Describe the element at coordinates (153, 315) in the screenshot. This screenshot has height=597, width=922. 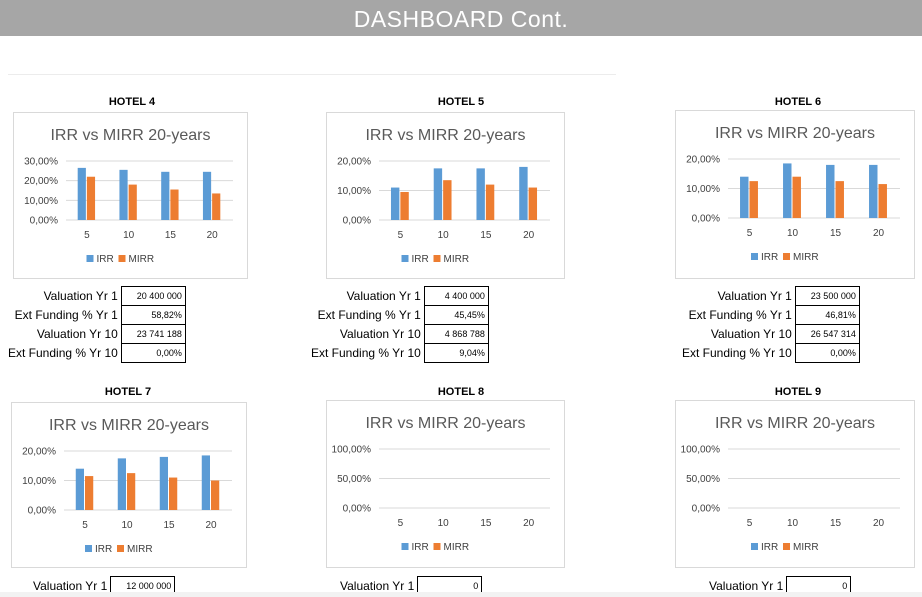
I see `metric-value: 58,82%` at that location.